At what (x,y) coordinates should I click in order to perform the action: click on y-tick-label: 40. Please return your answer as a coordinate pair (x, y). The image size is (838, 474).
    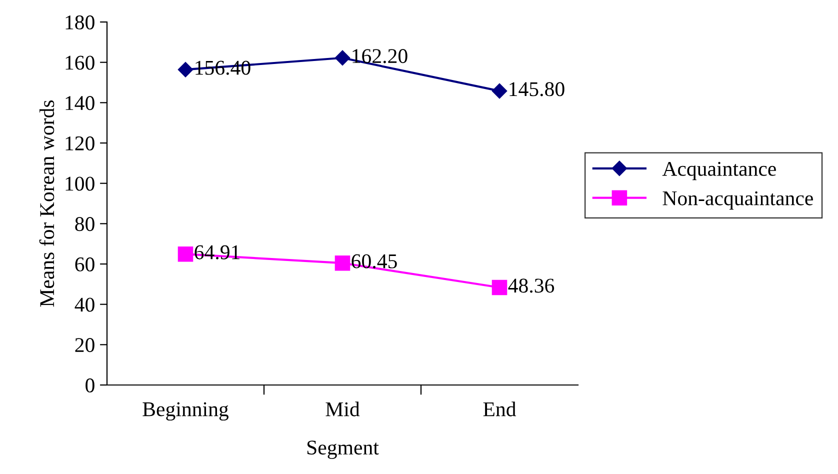
    Looking at the image, I should click on (84, 305).